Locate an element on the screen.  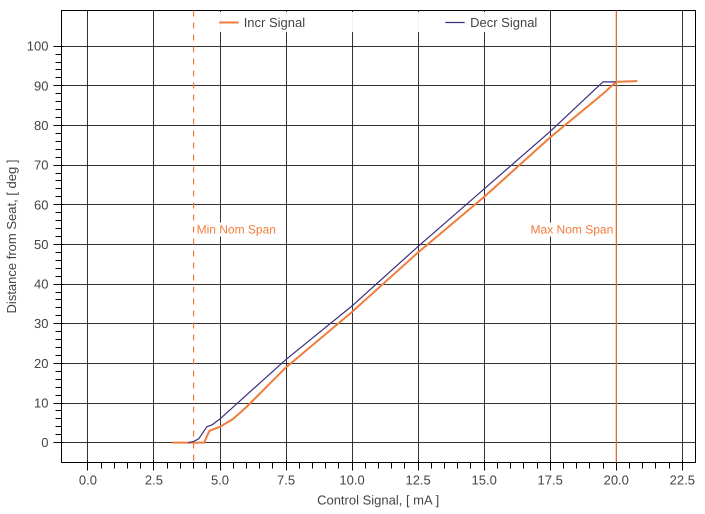
y-tick-label: 60 is located at coordinates (41, 204).